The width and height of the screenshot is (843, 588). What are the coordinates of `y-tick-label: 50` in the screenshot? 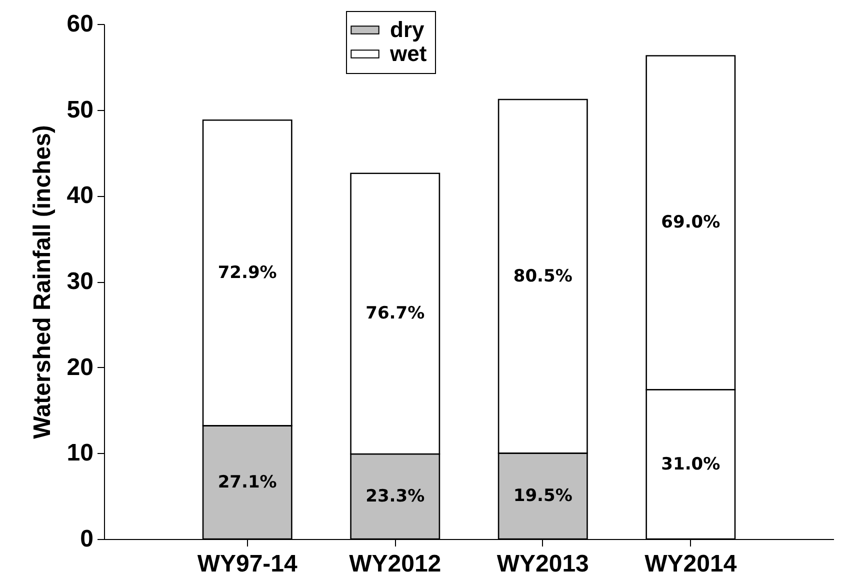 It's located at (80, 110).